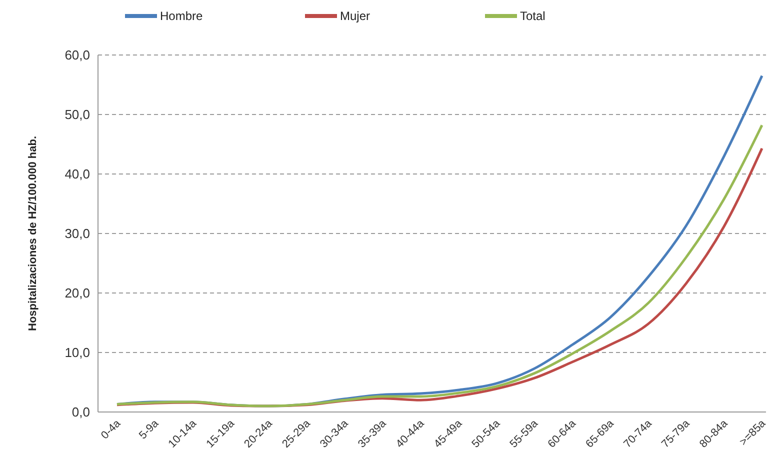 The width and height of the screenshot is (778, 468). I want to click on y-tick-label: 10,0, so click(77, 352).